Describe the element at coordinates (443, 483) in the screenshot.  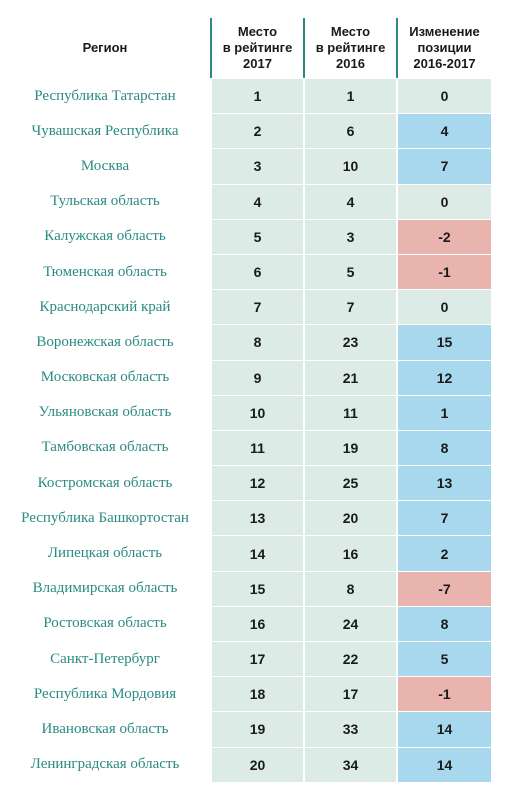
I see `change-cell: 13` at that location.